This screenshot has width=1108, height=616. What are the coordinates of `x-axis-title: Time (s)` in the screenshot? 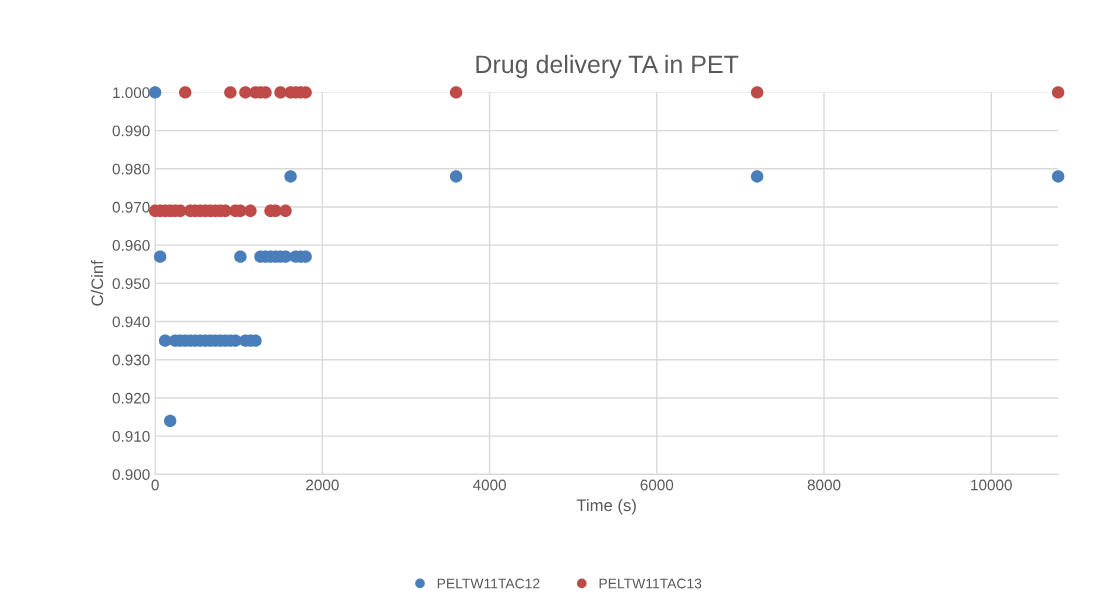 It's located at (606, 506).